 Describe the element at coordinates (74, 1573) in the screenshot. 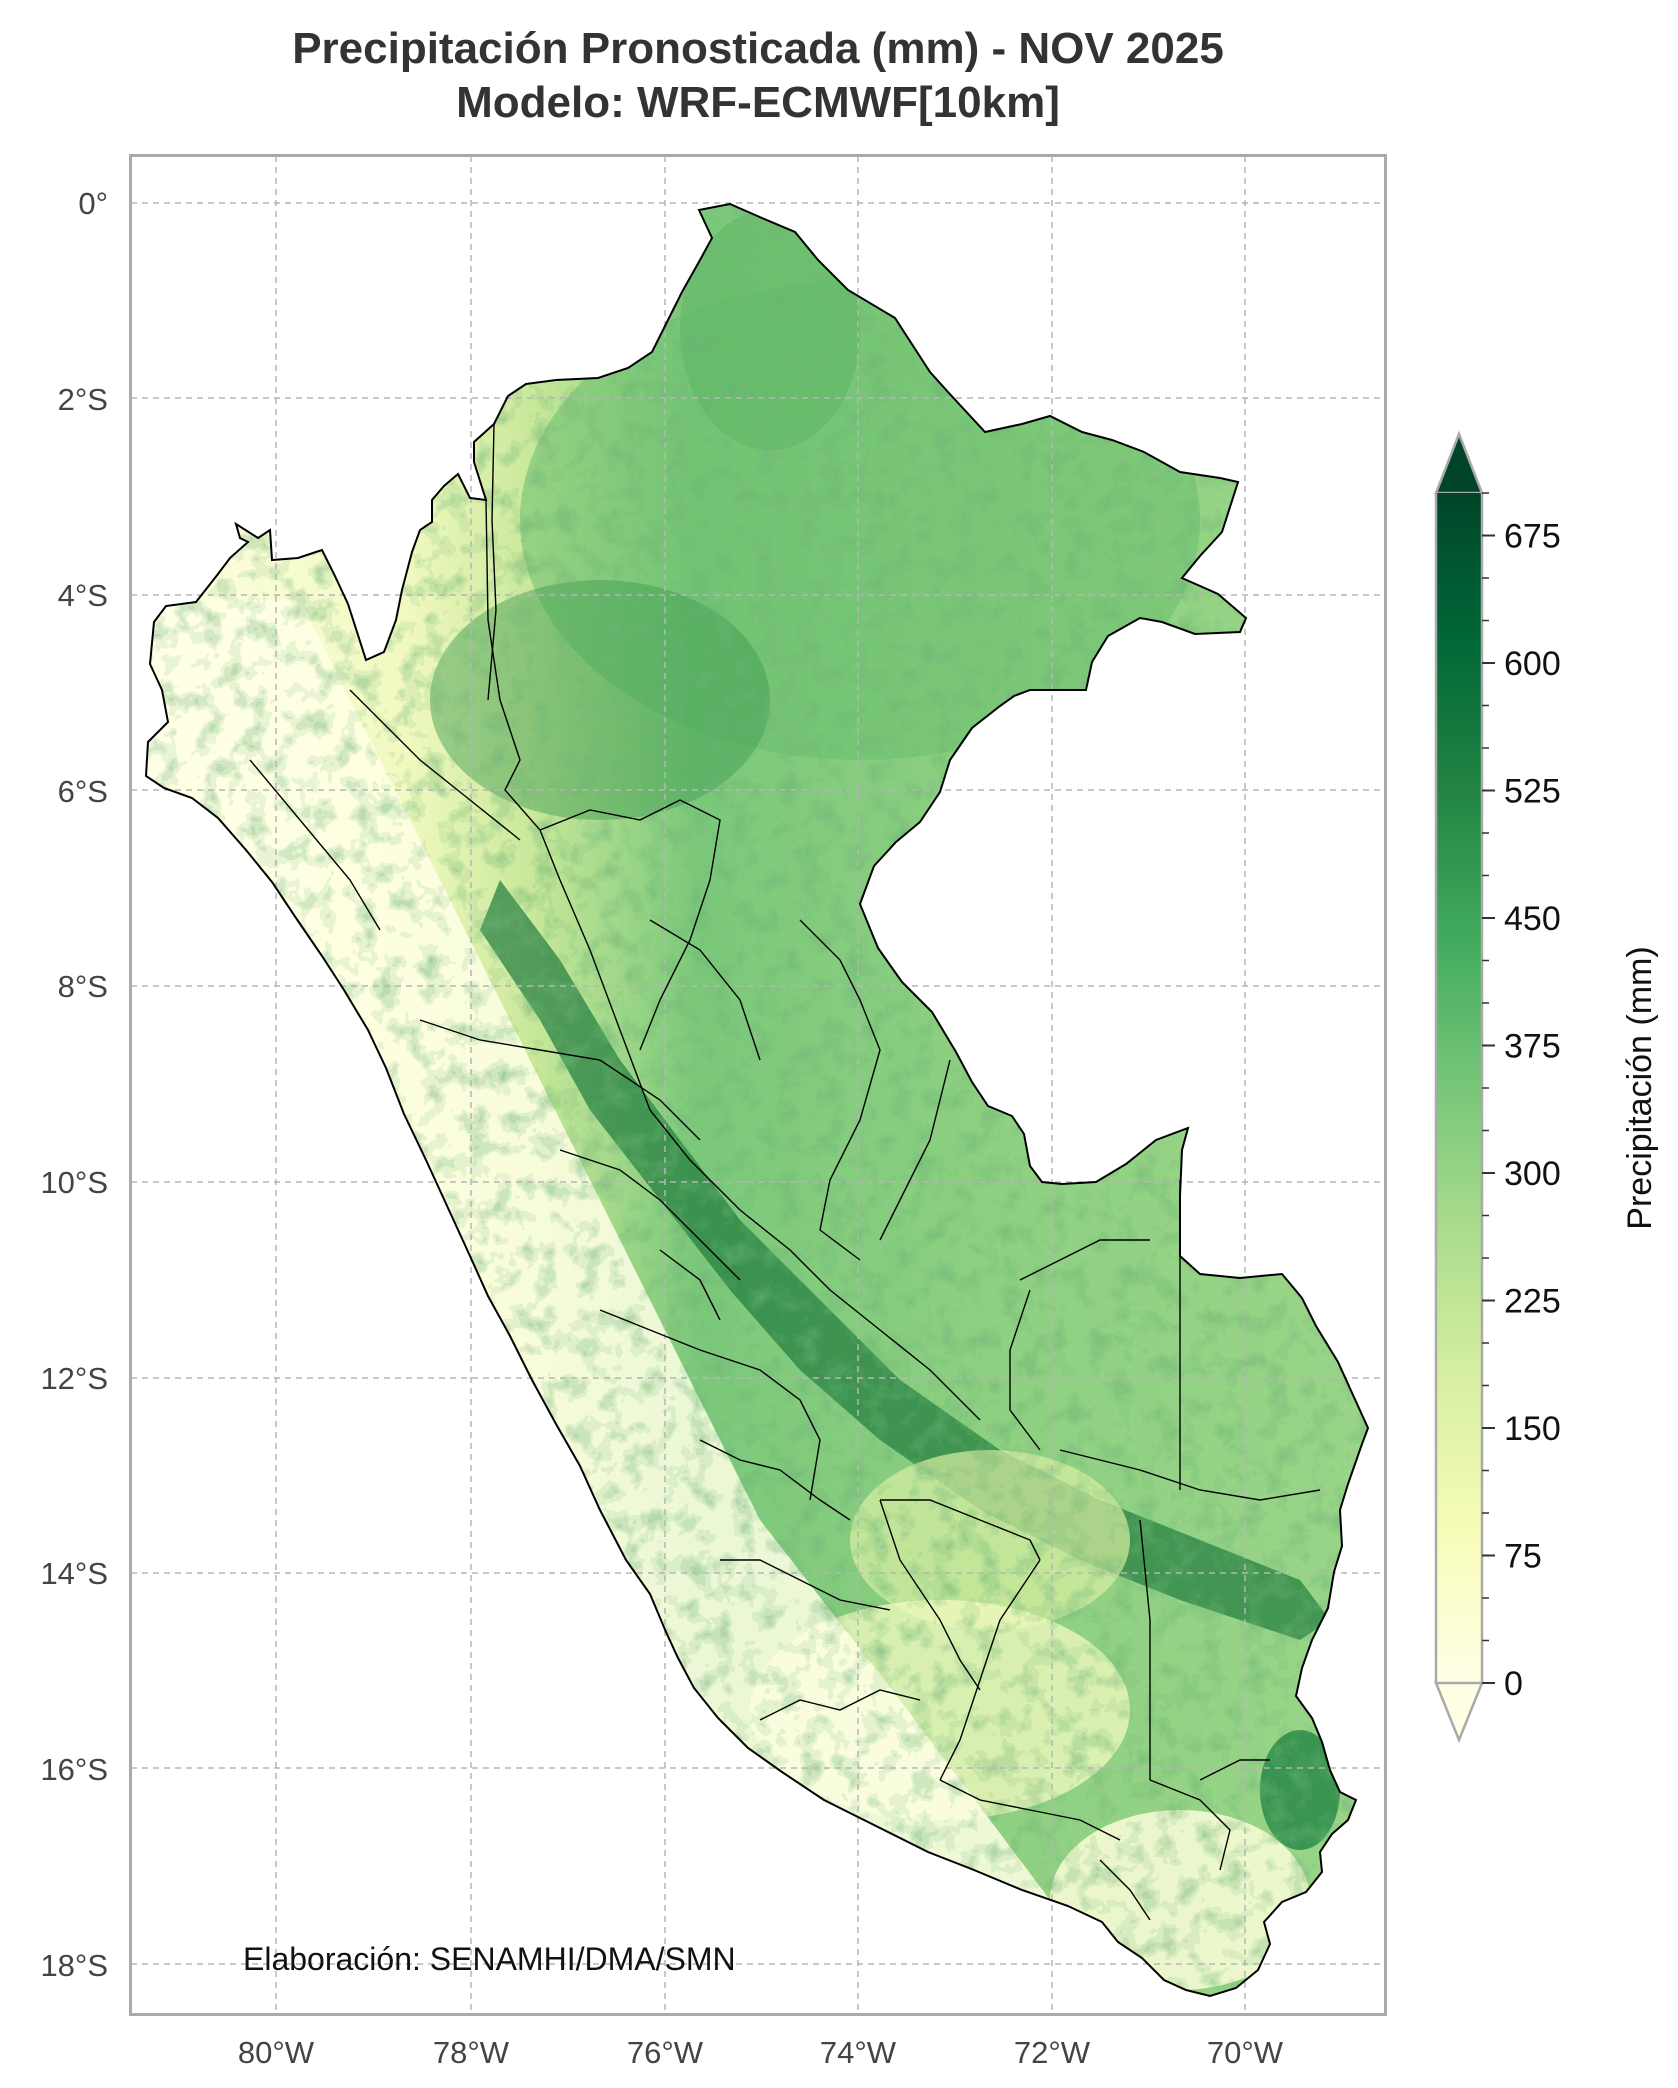

I see `lat-label-14s: 14°S` at that location.